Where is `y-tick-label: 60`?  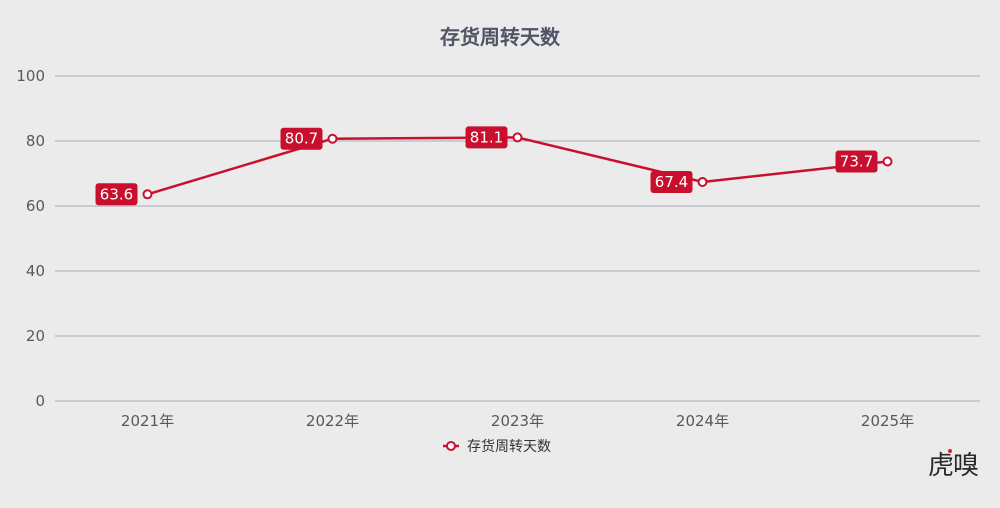 y-tick-label: 60 is located at coordinates (35, 206).